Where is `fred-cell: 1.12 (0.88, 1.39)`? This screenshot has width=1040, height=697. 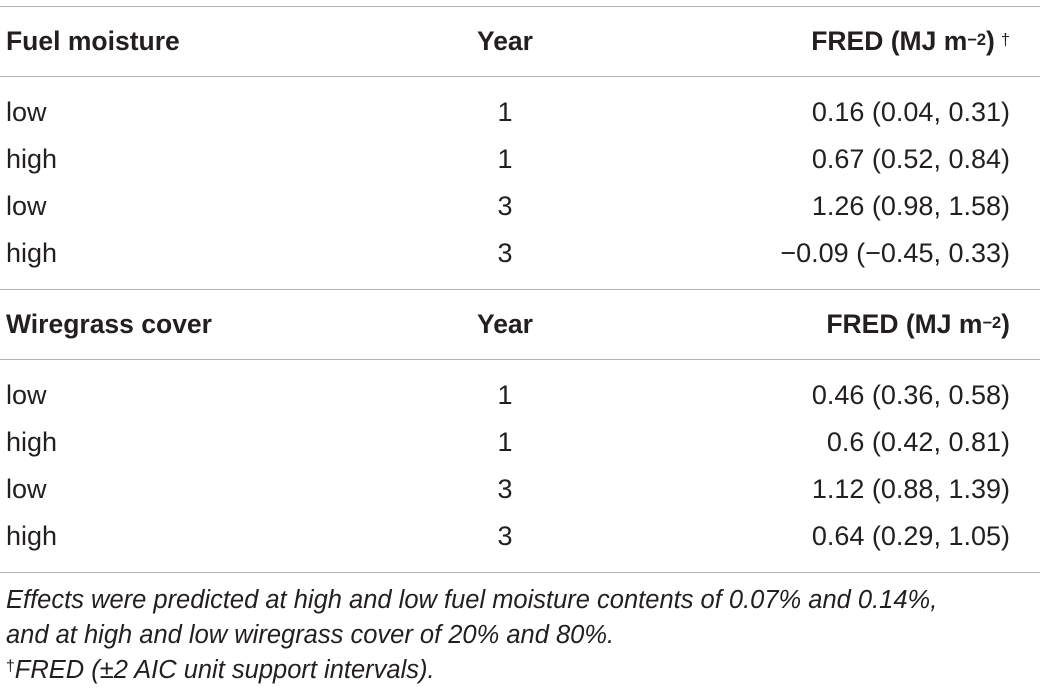
fred-cell: 1.12 (0.88, 1.39) is located at coordinates (910, 489).